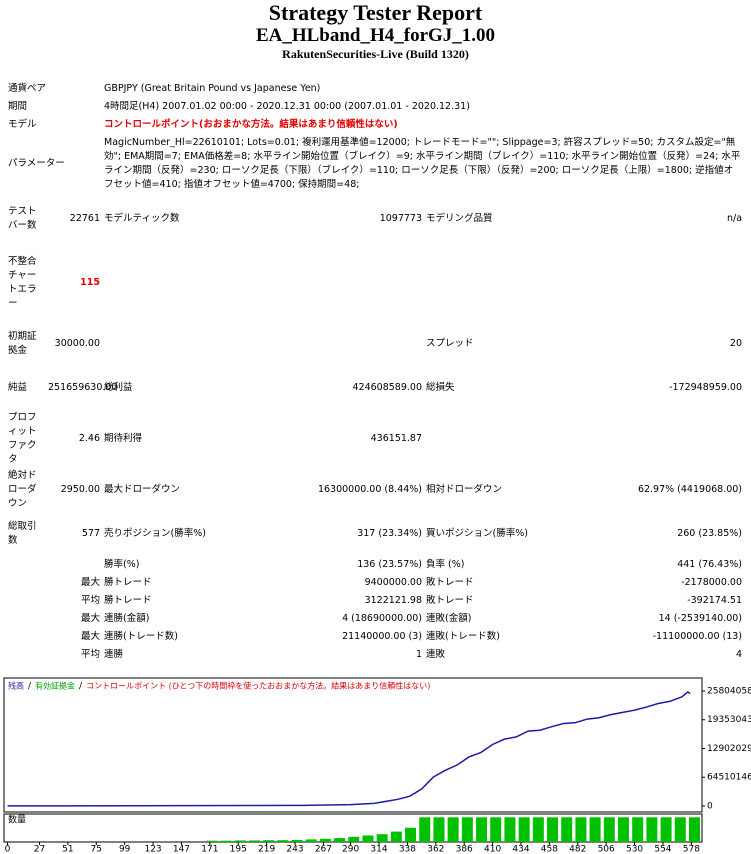 The image size is (751, 854). I want to click on row: 最大 勝トレード 9400000.00 敗トレード -2178000.00, so click(375, 583).